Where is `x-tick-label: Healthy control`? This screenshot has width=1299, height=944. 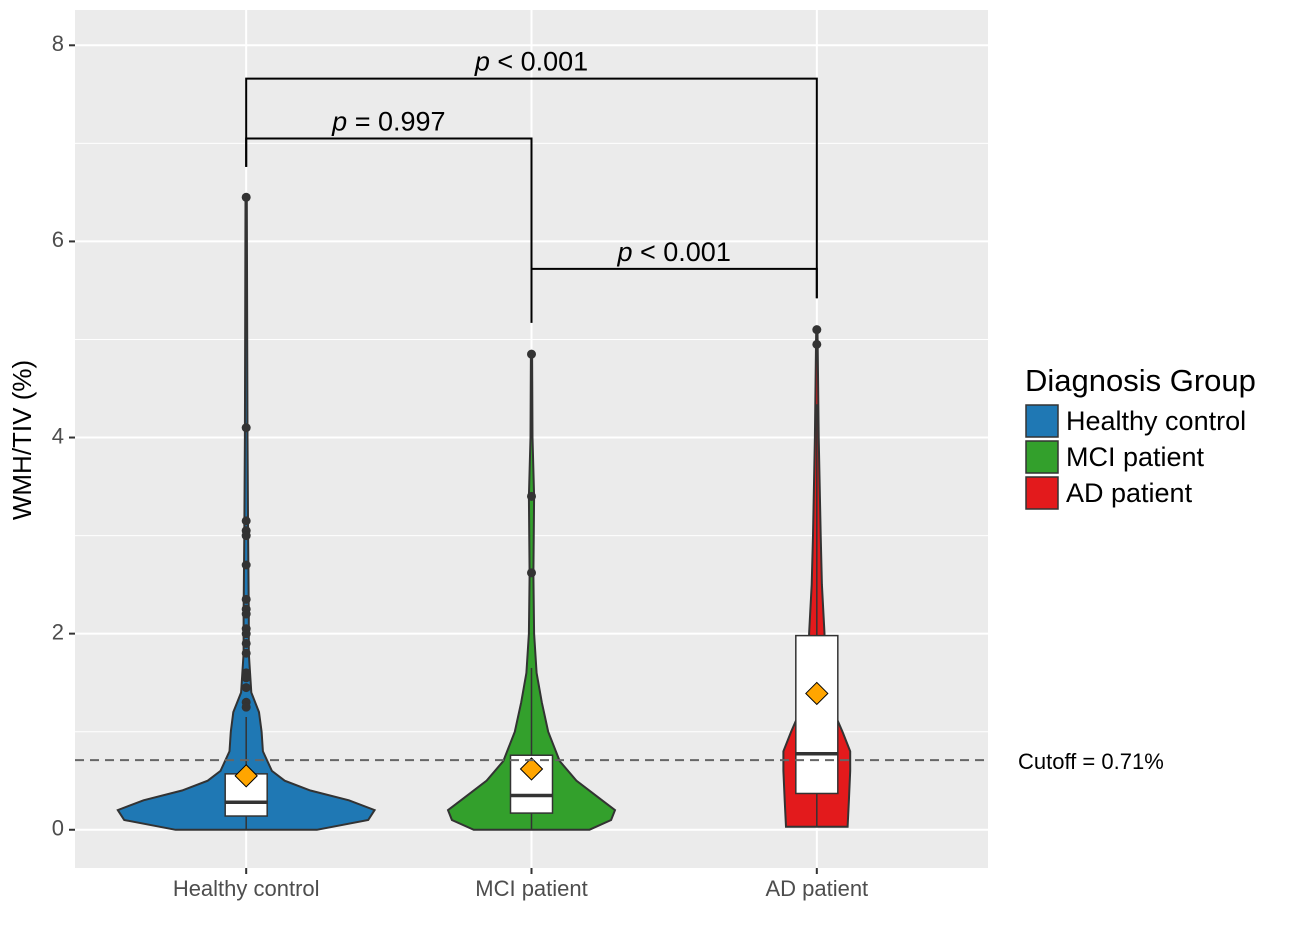 x-tick-label: Healthy control is located at coordinates (246, 888).